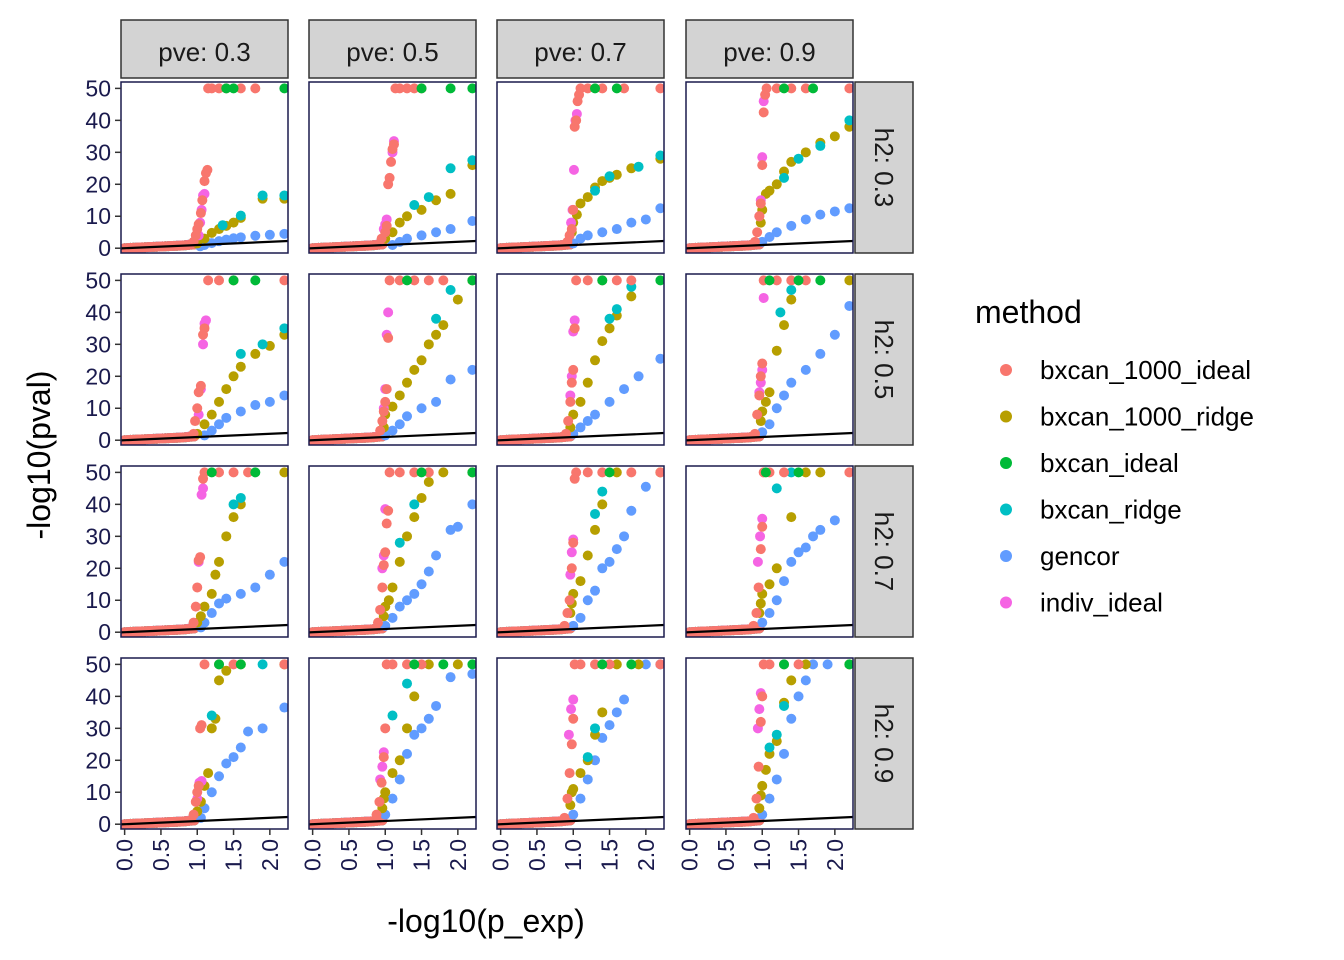  I want to click on x-tick-label: 1.5, so click(422, 855).